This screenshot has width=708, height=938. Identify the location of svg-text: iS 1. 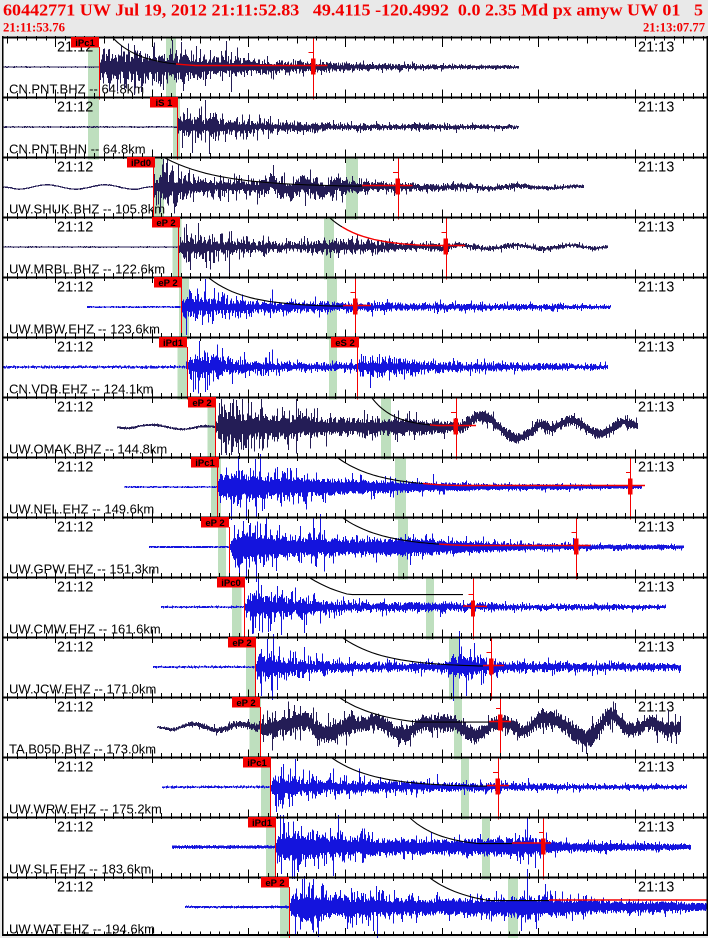
(165, 103).